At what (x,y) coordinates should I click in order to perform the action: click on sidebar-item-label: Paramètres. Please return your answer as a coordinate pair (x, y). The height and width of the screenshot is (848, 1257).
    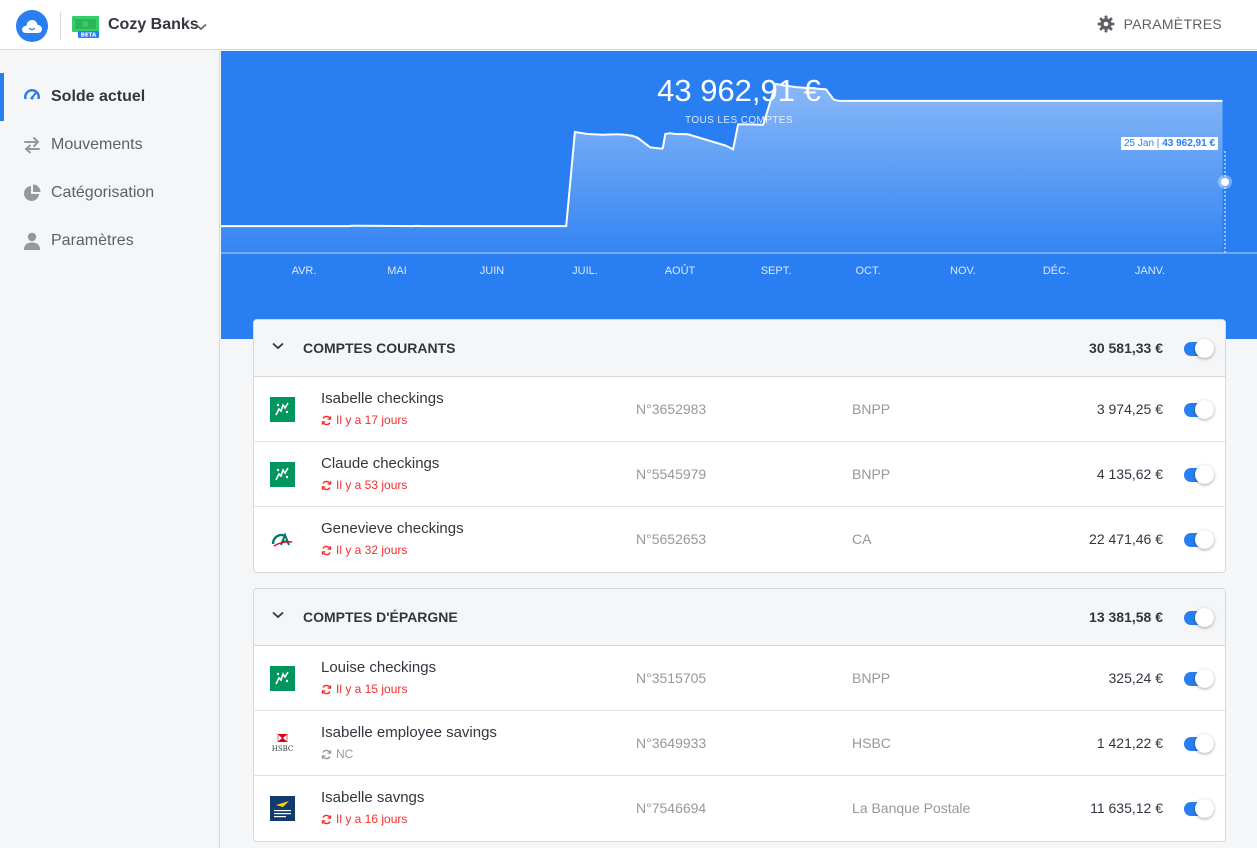
    Looking at the image, I should click on (92, 240).